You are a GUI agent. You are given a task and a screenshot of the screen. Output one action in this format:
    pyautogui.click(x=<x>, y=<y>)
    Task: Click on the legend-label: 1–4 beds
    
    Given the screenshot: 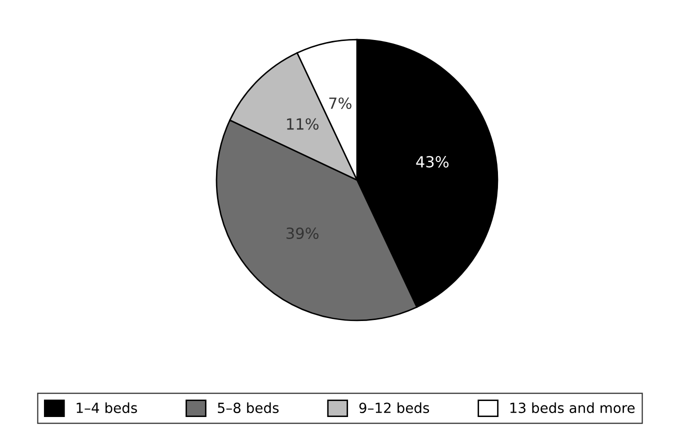 What is the action you would take?
    pyautogui.click(x=106, y=408)
    